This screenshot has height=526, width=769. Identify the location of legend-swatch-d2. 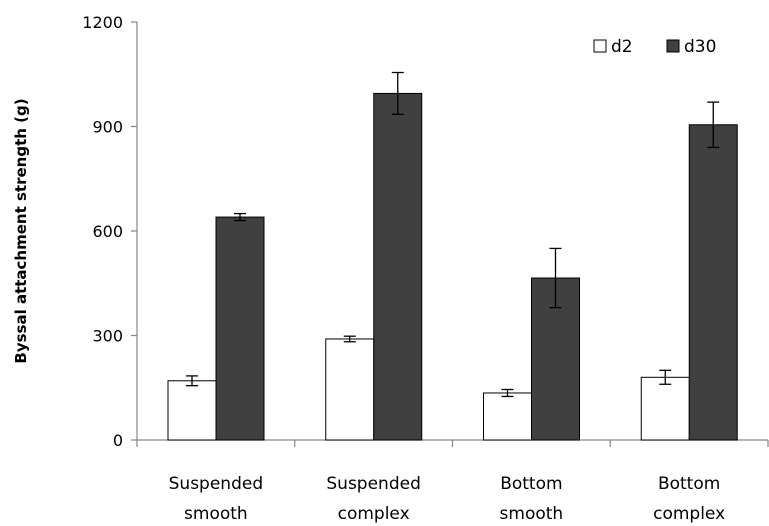
(600, 46).